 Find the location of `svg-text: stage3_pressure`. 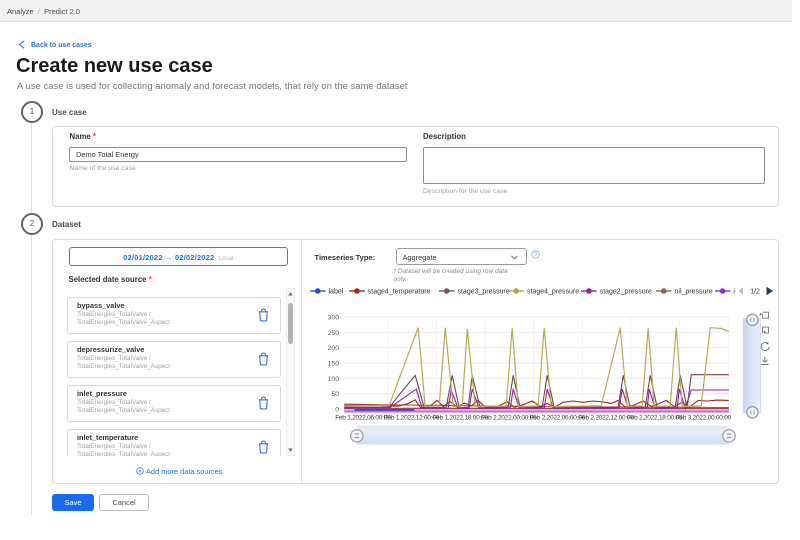

svg-text: stage3_pressure is located at coordinates (484, 291).